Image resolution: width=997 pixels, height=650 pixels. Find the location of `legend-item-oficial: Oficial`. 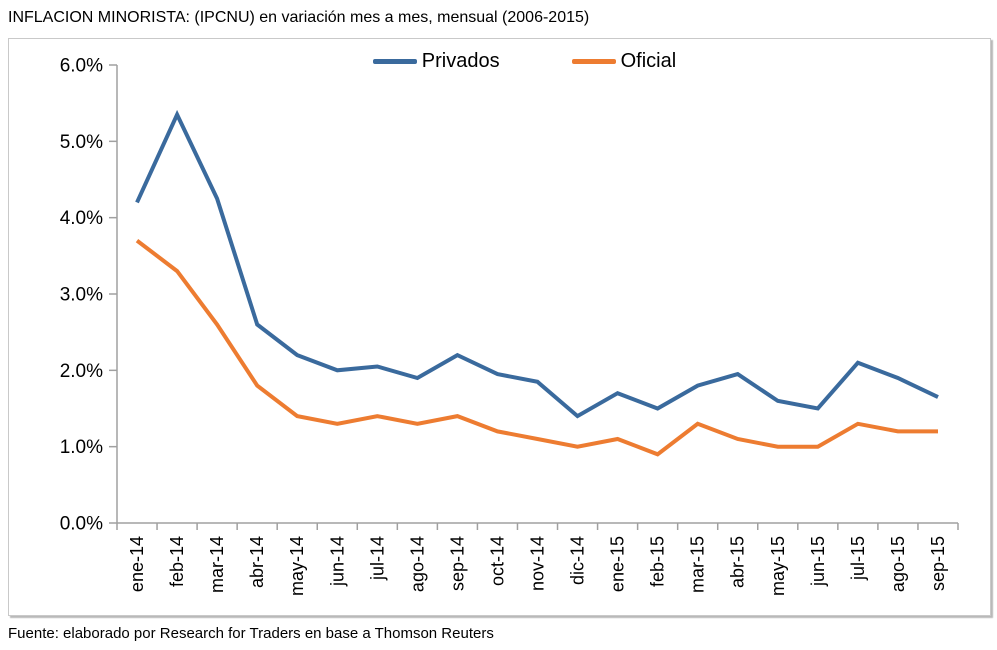

legend-item-oficial: Oficial is located at coordinates (624, 61).